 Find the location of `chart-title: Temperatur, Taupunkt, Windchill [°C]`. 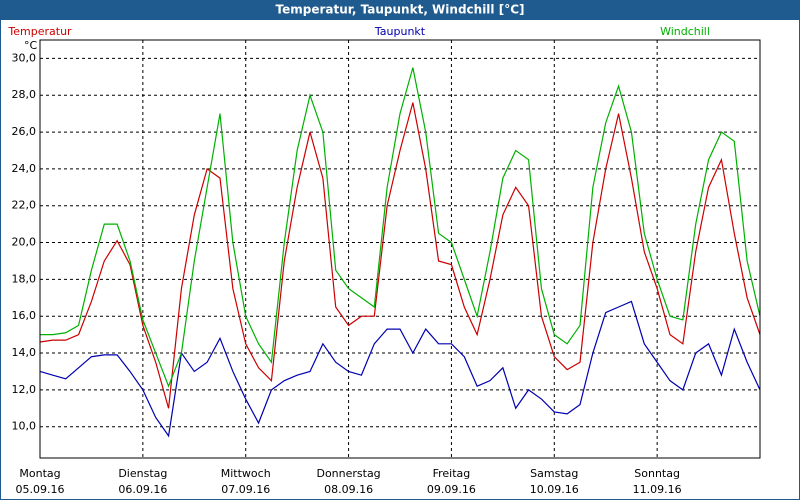

chart-title: Temperatur, Taupunkt, Windchill [°C] is located at coordinates (400, 10).